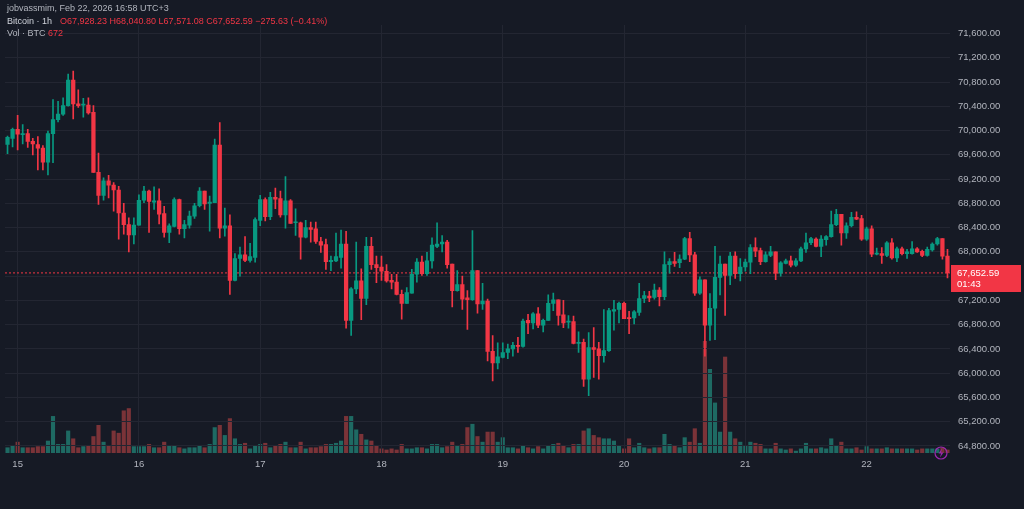  Describe the element at coordinates (260, 463) in the screenshot. I see `x-tick-label: 17` at that location.